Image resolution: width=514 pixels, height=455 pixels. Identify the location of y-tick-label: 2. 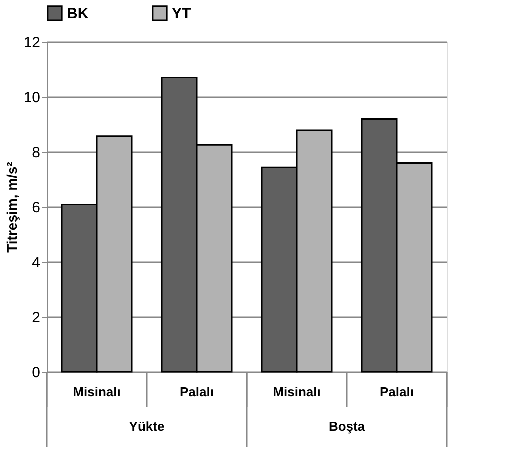
(36, 318).